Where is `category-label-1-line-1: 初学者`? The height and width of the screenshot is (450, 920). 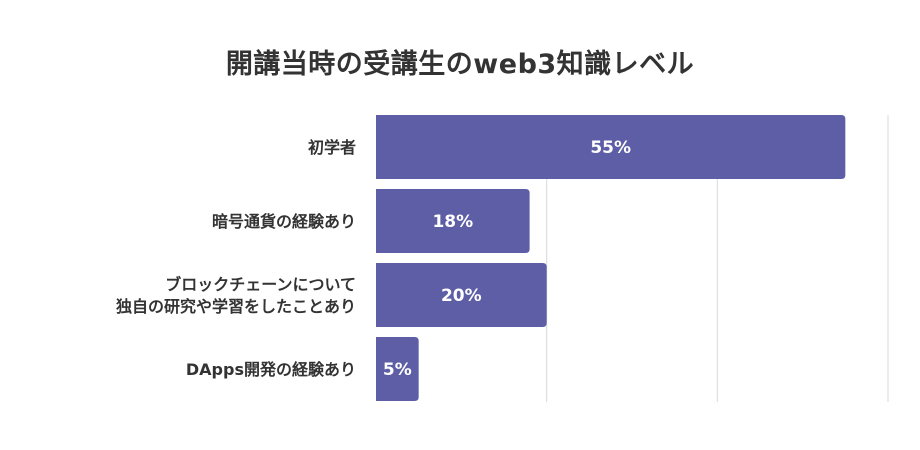 category-label-1-line-1: 初学者 is located at coordinates (332, 147).